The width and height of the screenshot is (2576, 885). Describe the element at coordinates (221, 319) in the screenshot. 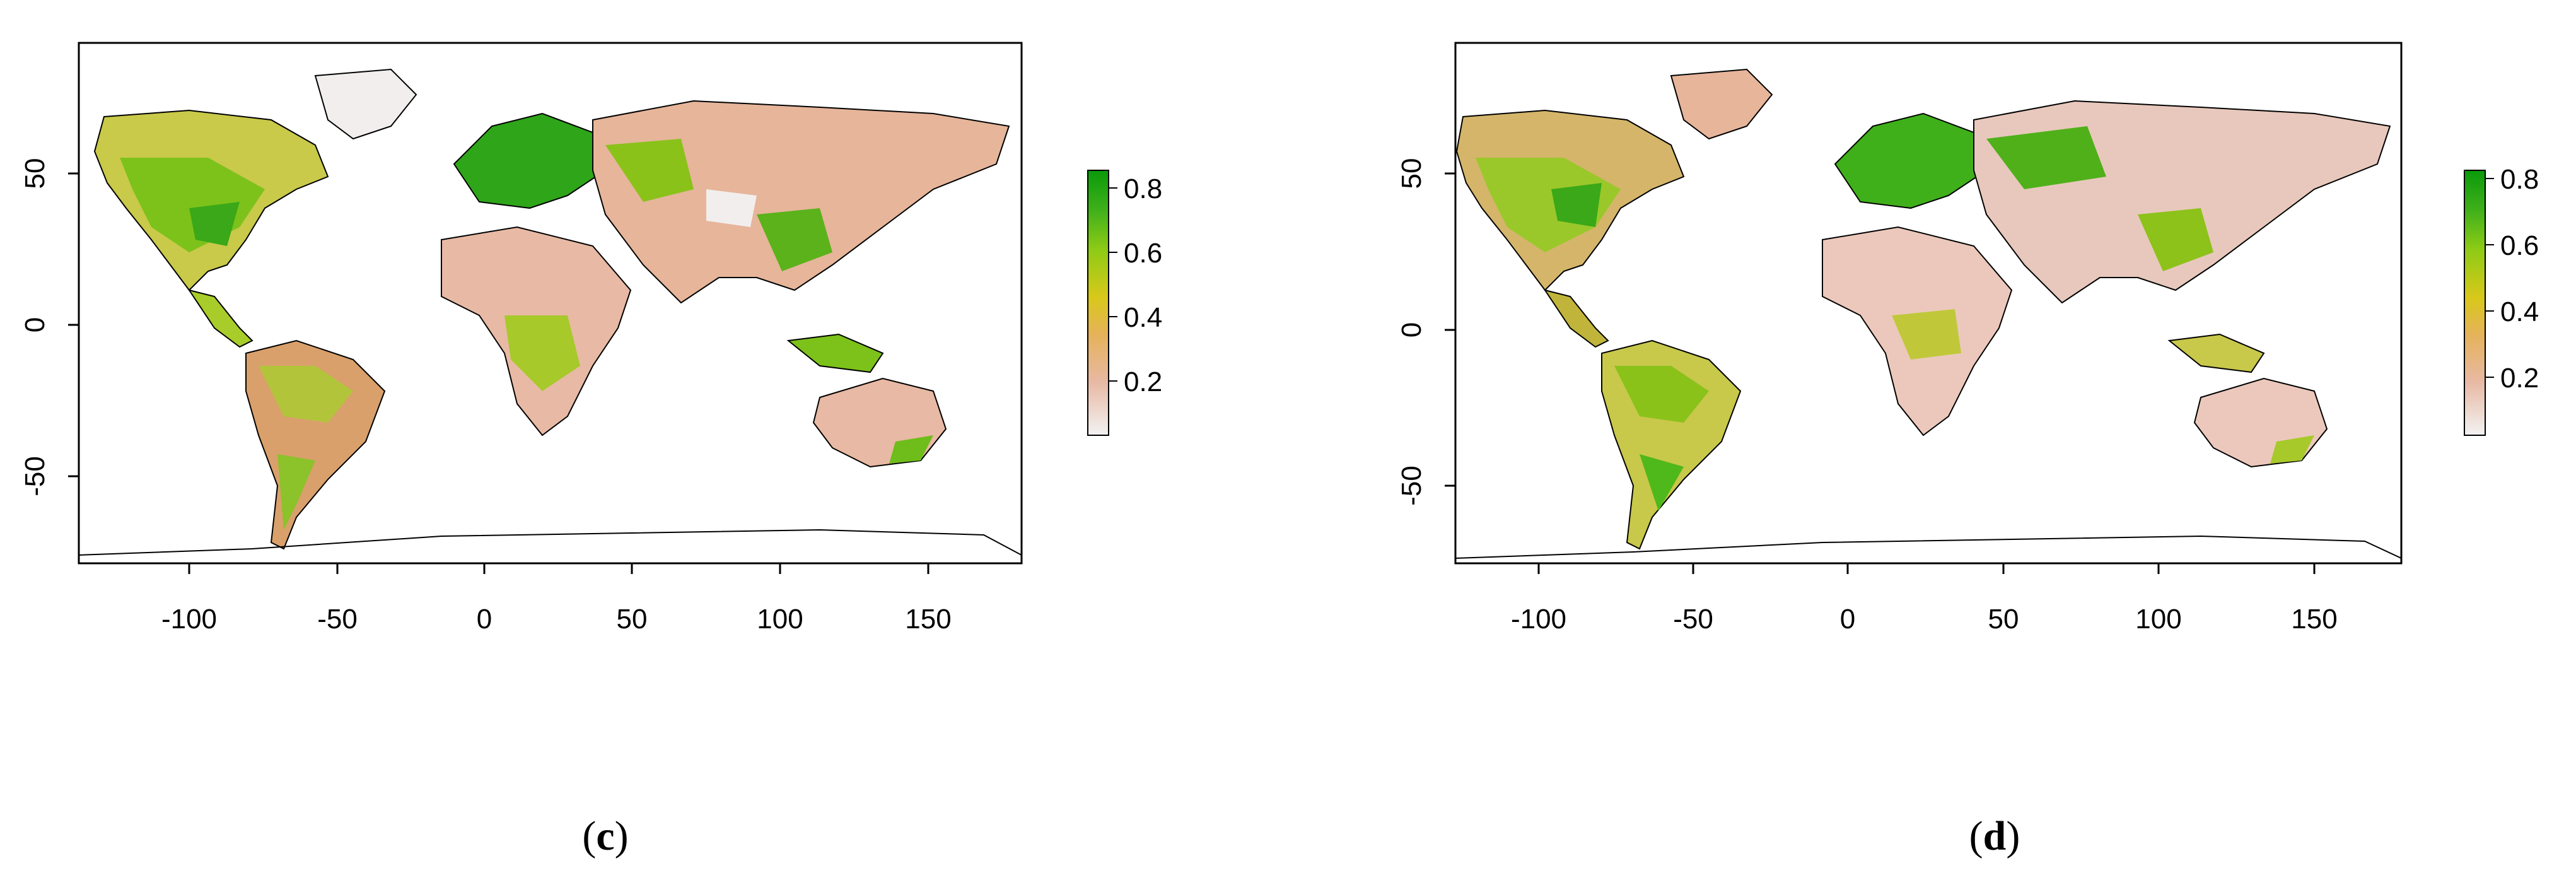

I see `central-america-c` at that location.